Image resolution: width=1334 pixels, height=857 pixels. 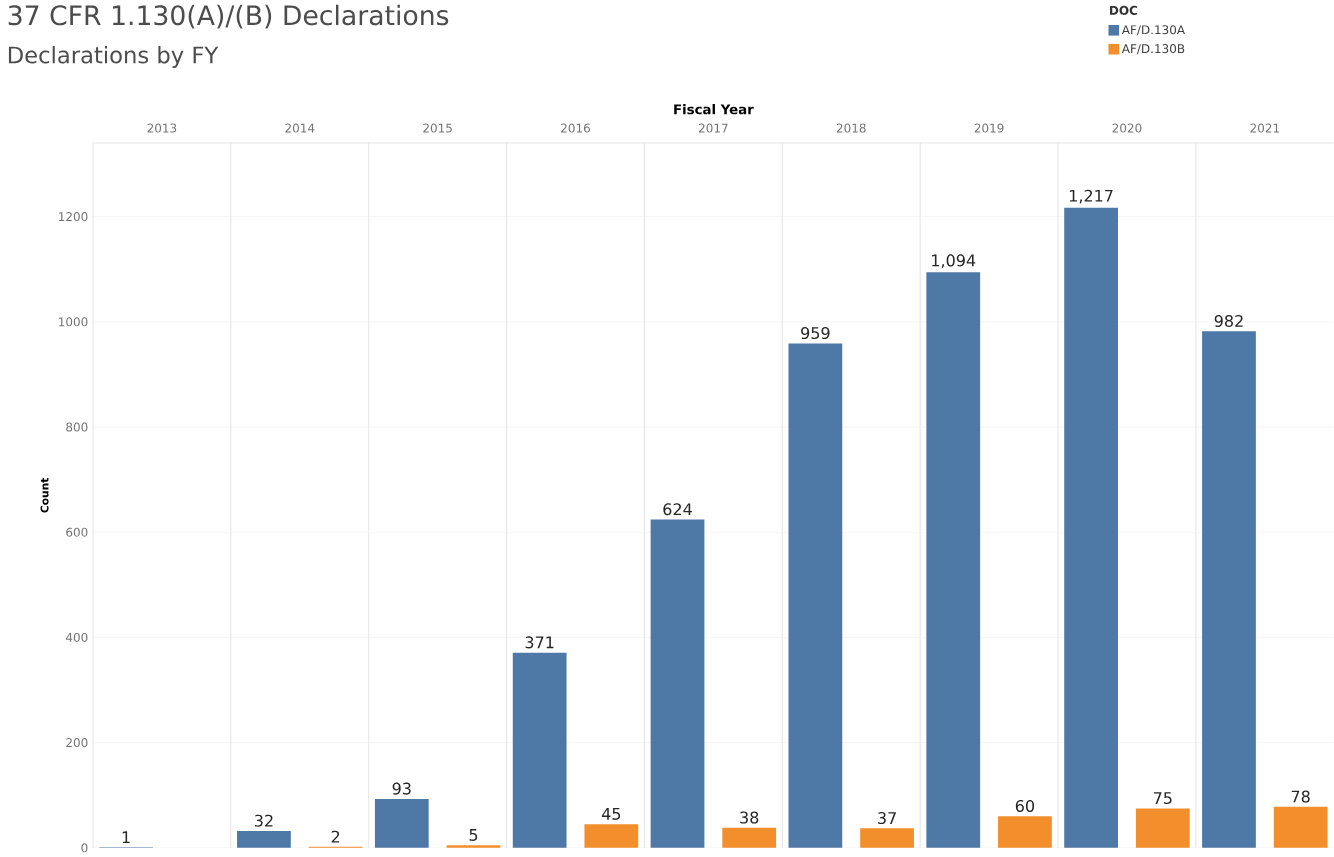 What do you see at coordinates (473, 835) in the screenshot?
I see `data-label: 5` at bounding box center [473, 835].